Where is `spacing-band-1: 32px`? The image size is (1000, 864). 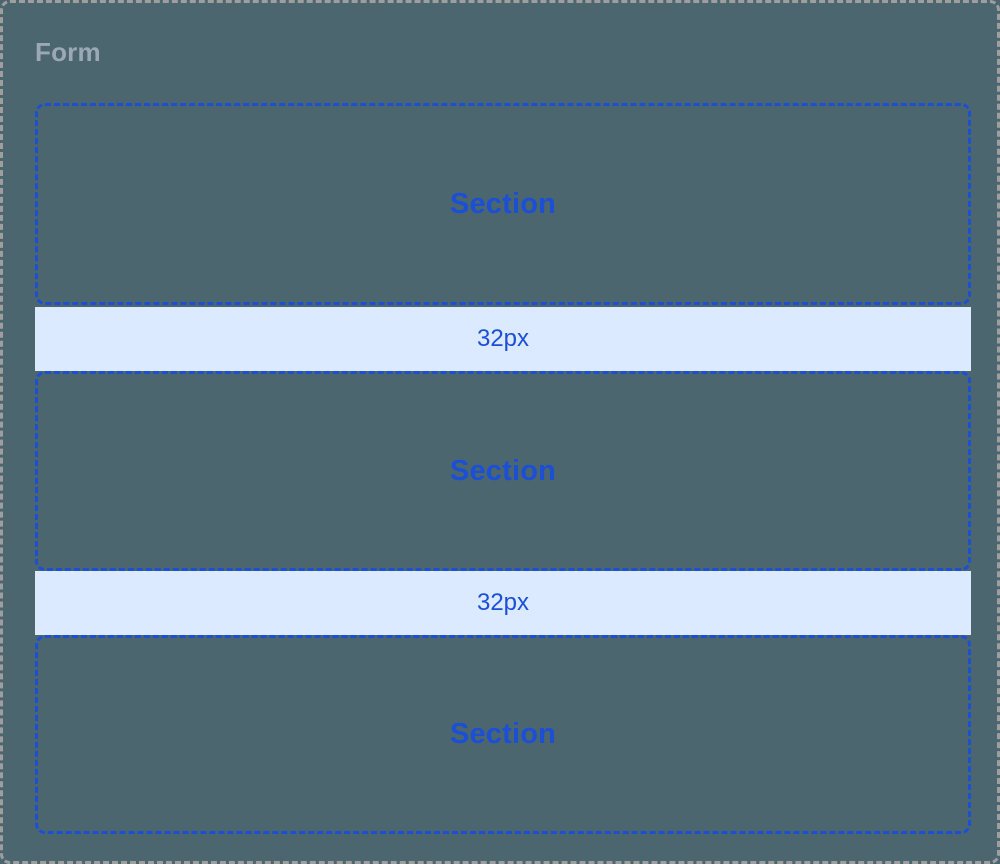
spacing-band-1: 32px is located at coordinates (503, 339).